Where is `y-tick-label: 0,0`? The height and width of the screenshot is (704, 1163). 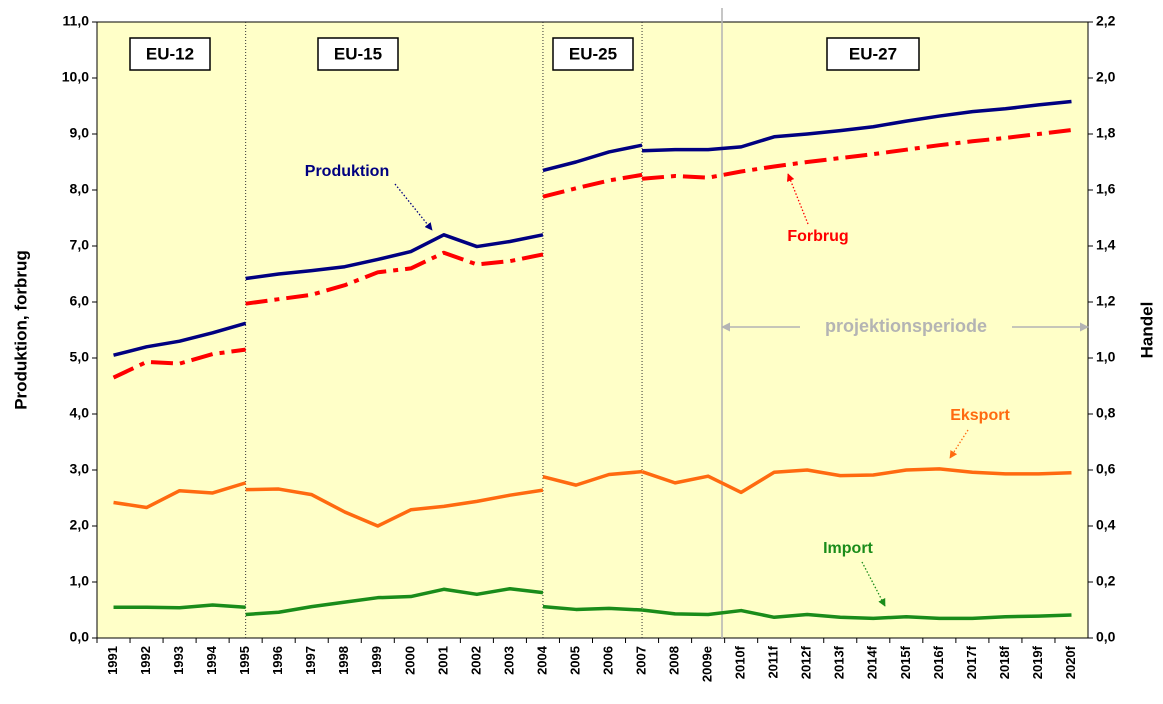 y-tick-label: 0,0 is located at coordinates (80, 637).